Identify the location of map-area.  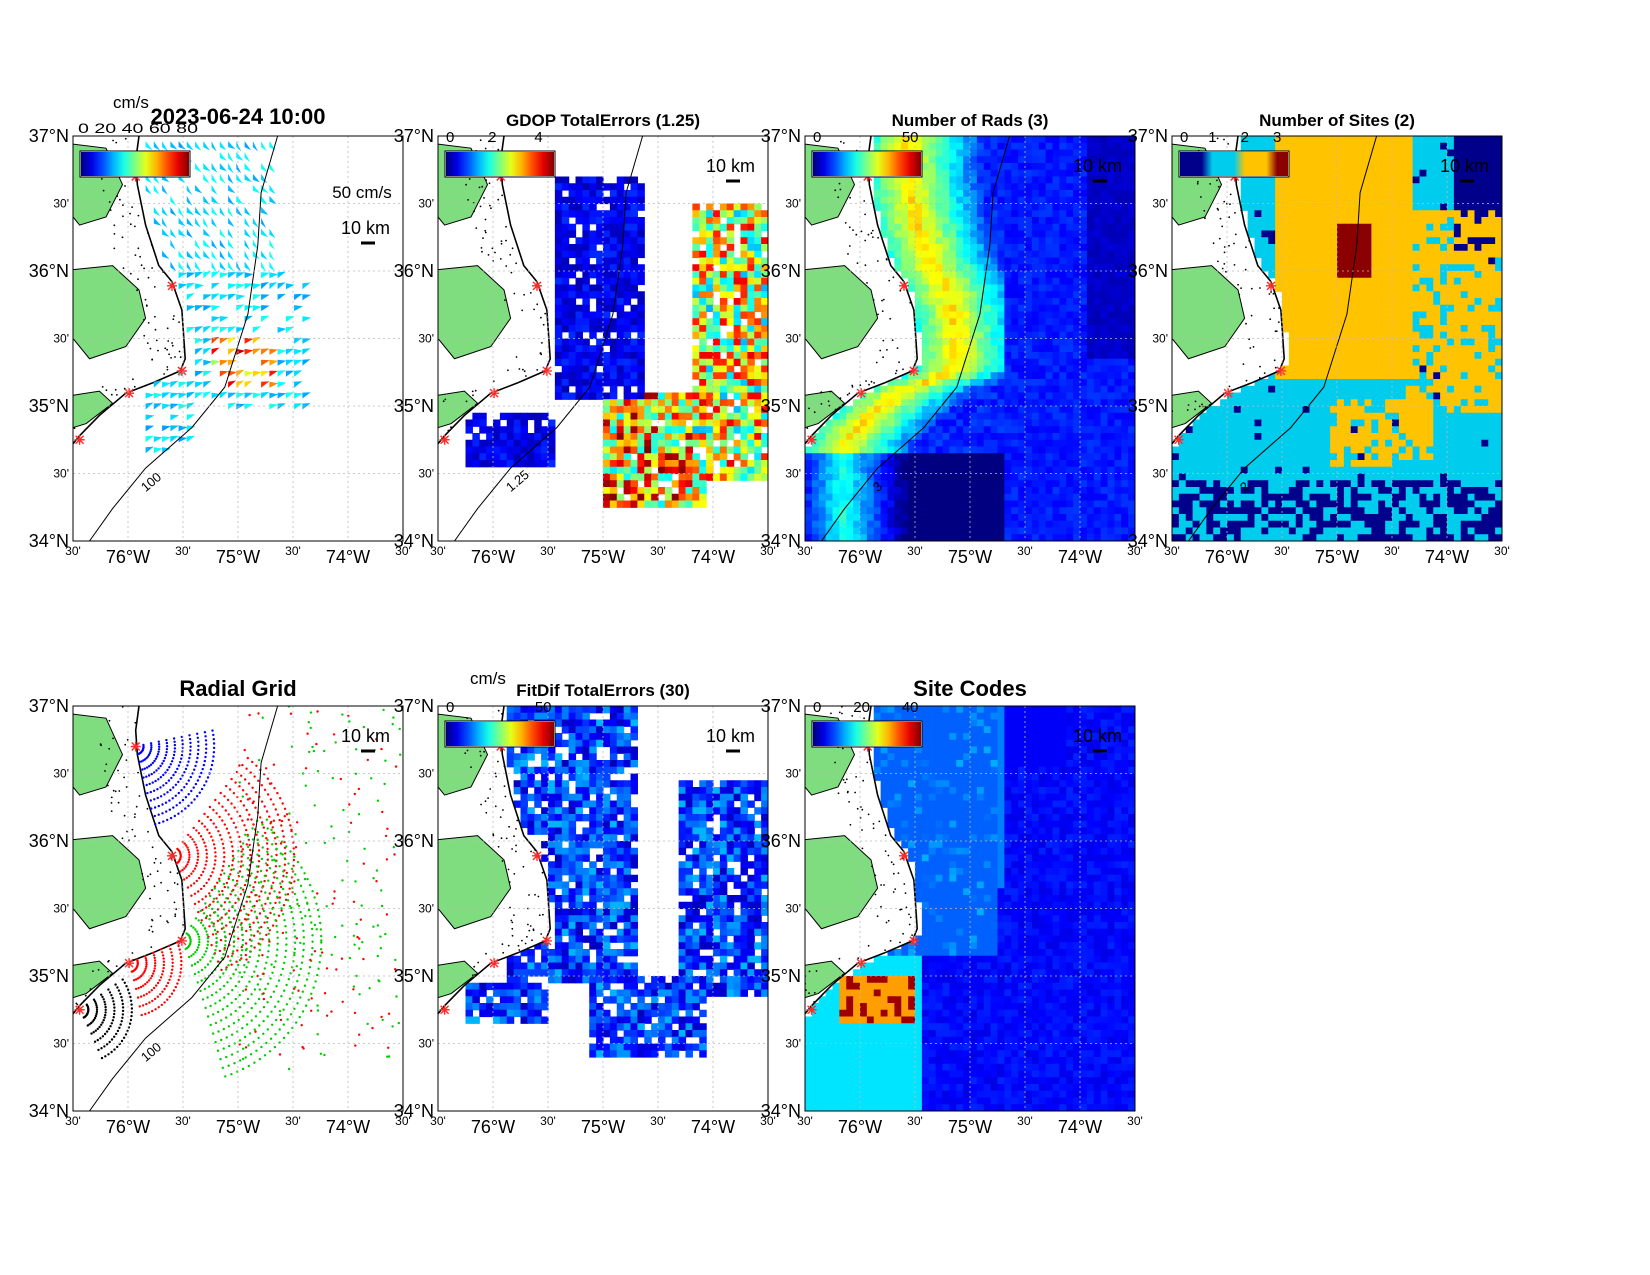
(970, 908).